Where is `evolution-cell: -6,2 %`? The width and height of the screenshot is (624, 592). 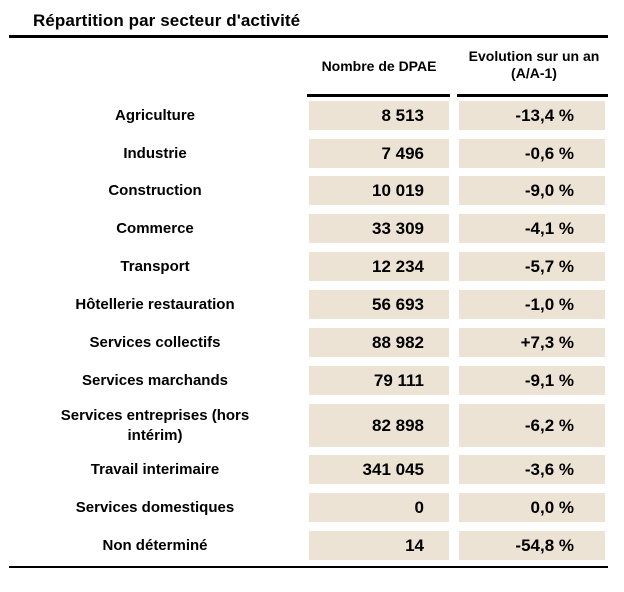
evolution-cell: -6,2 % is located at coordinates (532, 425).